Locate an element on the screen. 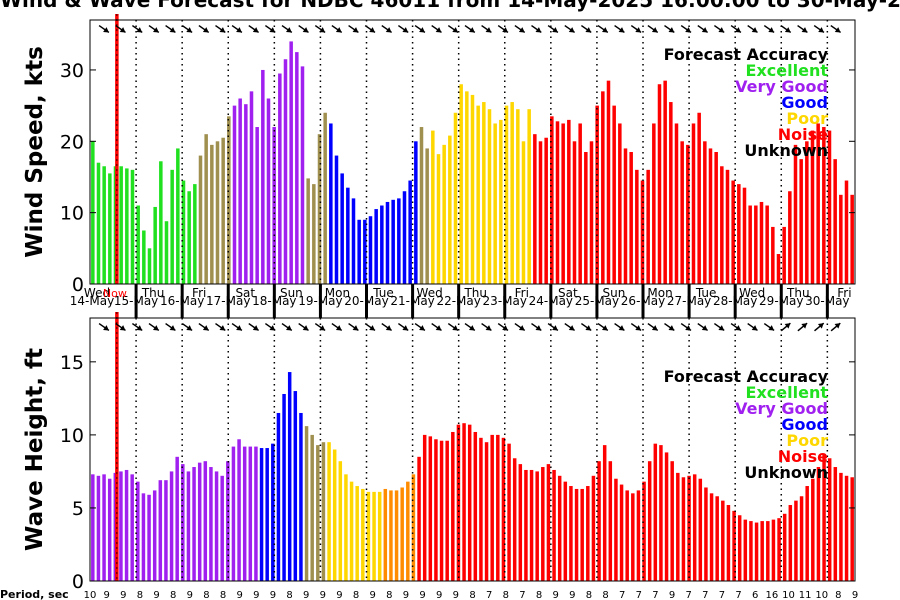  period-label: Period, sec is located at coordinates (34, 594).